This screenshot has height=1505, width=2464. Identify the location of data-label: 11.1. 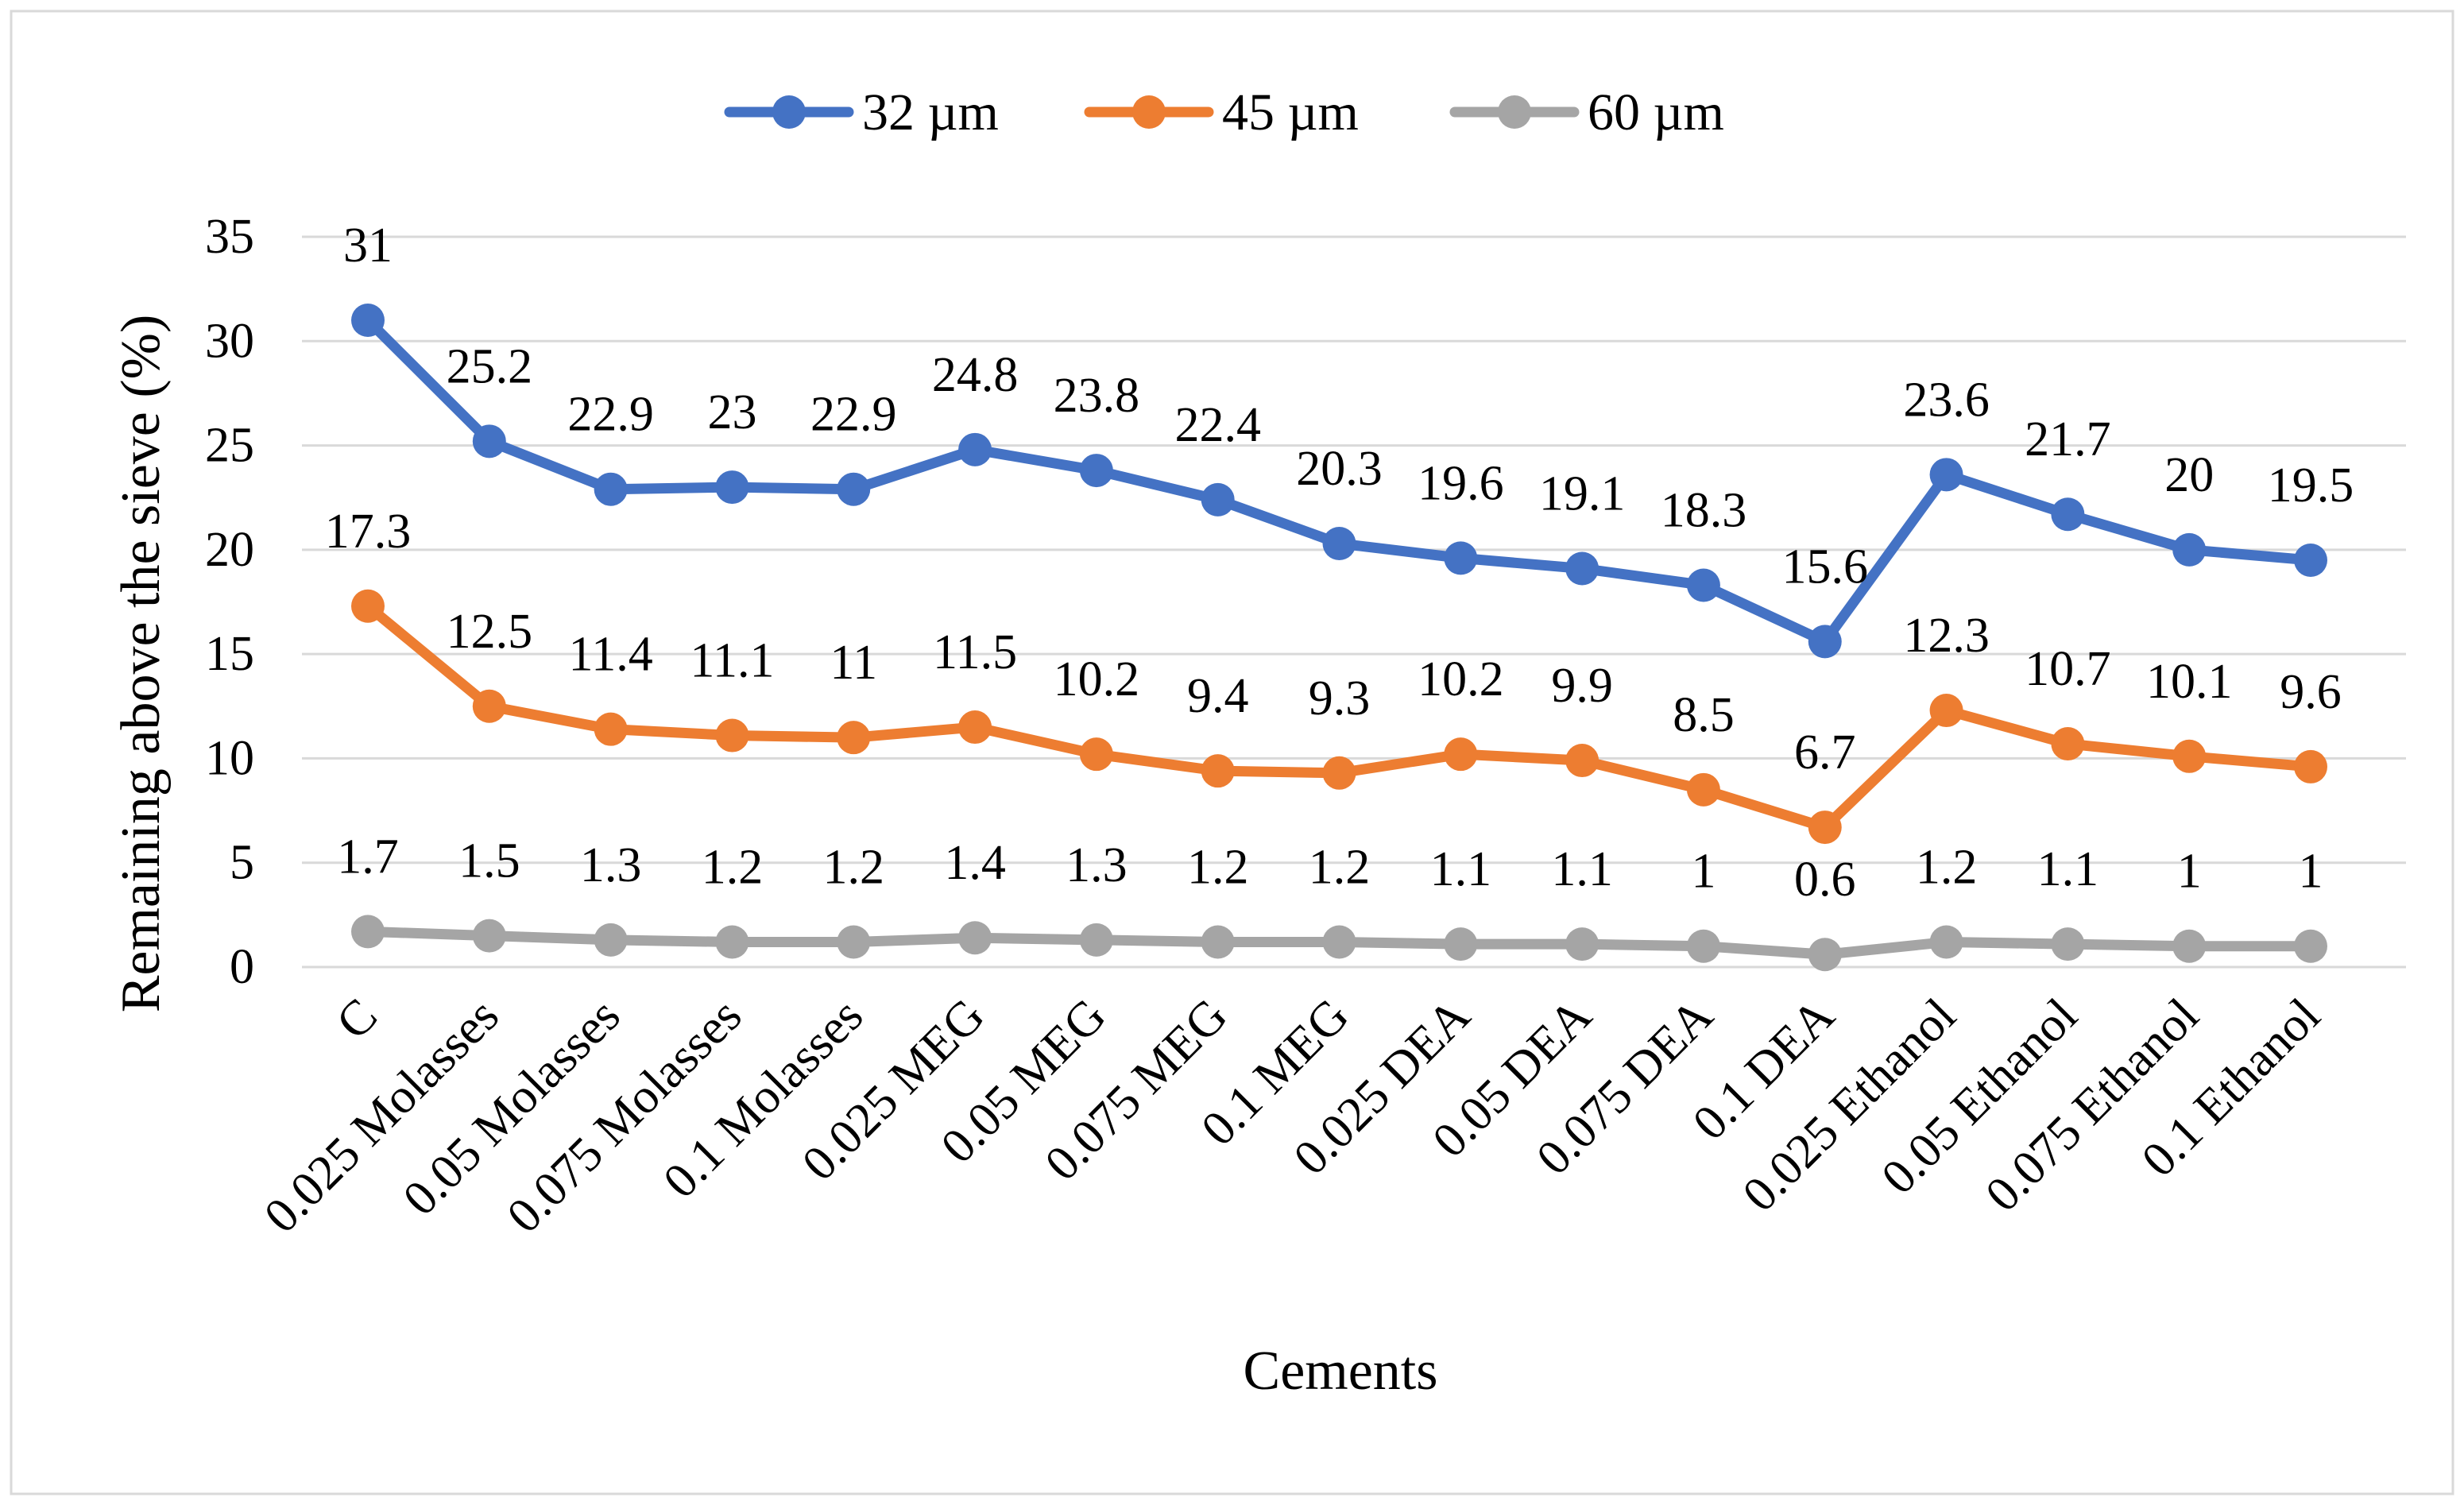
(732, 661).